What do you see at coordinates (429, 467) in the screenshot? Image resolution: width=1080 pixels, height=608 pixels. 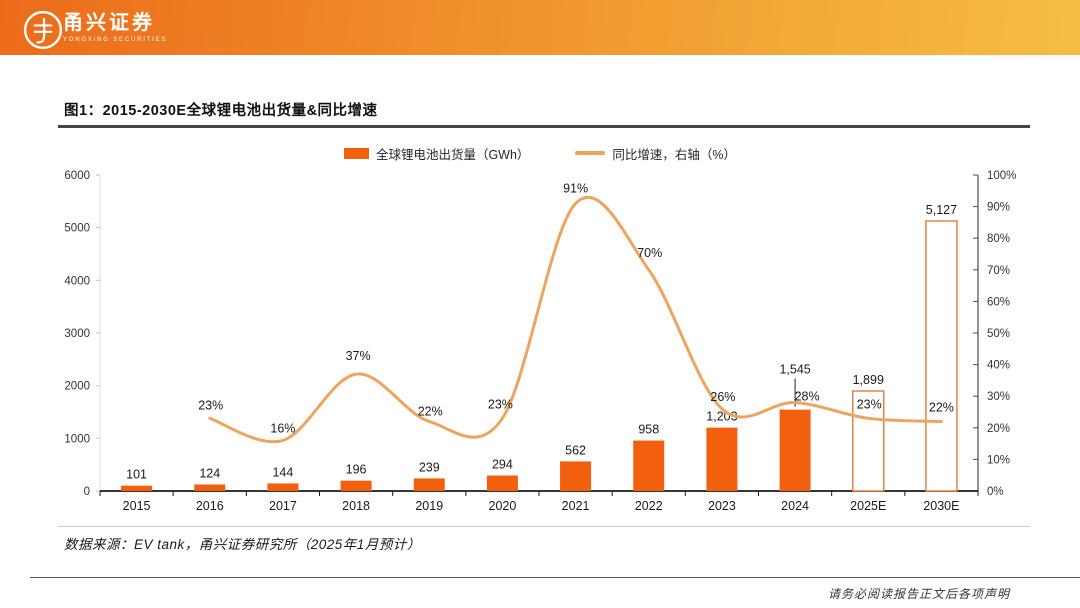 I see `bar-value-label: 239` at bounding box center [429, 467].